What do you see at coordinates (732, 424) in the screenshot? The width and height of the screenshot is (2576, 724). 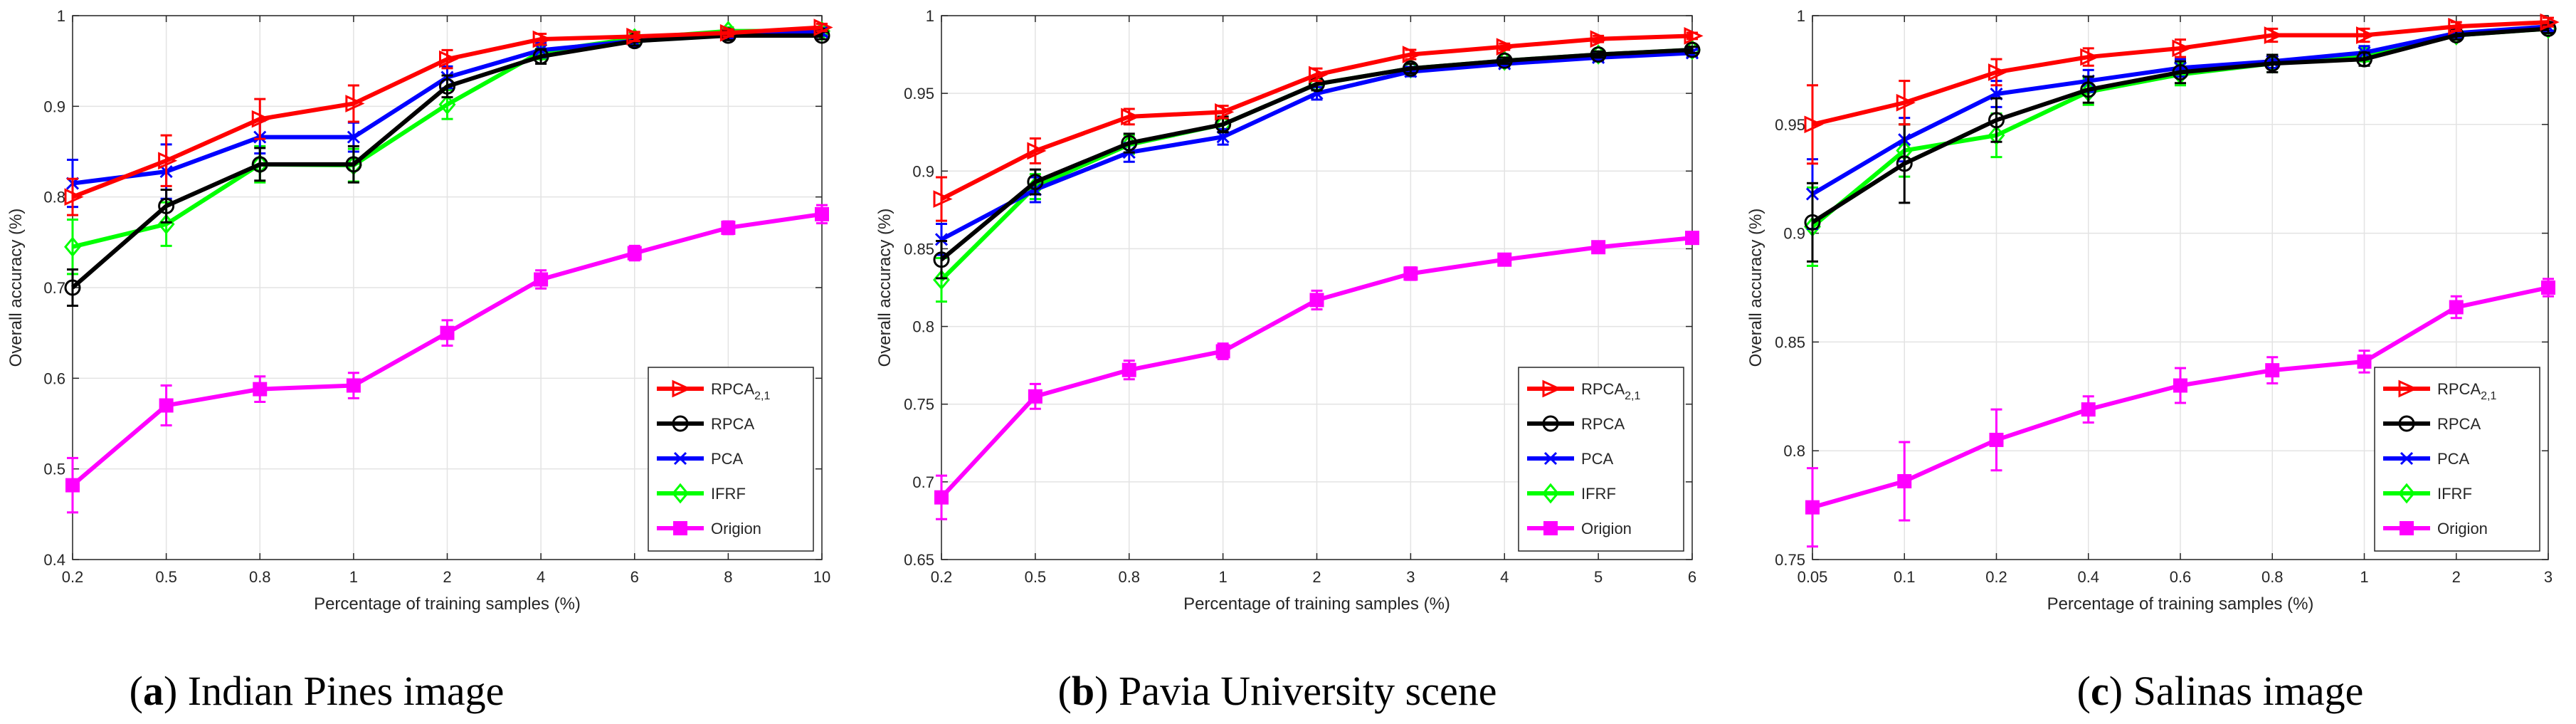 I see `legend-label: RPCA` at bounding box center [732, 424].